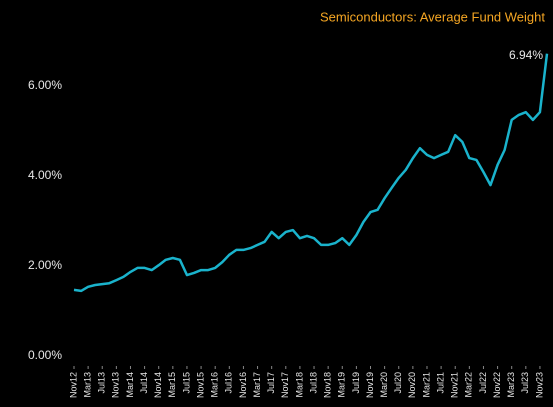 This screenshot has width=553, height=407. Describe the element at coordinates (229, 383) in the screenshot. I see `x-tick-label: Jul16` at that location.